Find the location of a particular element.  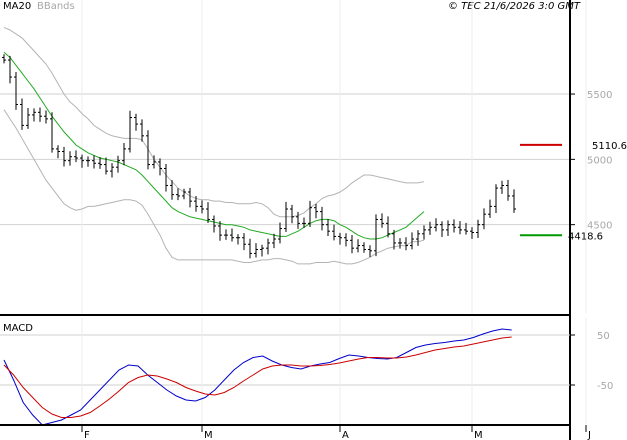

reference-levels: 5110.6 4418.6 is located at coordinates (573, 191).